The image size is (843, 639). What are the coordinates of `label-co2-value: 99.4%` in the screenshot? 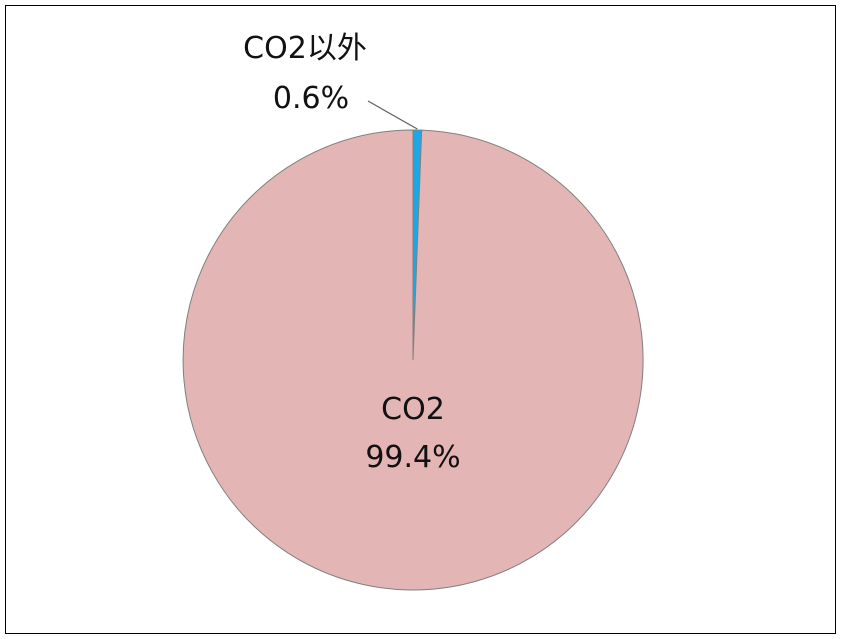 It's located at (412, 457).